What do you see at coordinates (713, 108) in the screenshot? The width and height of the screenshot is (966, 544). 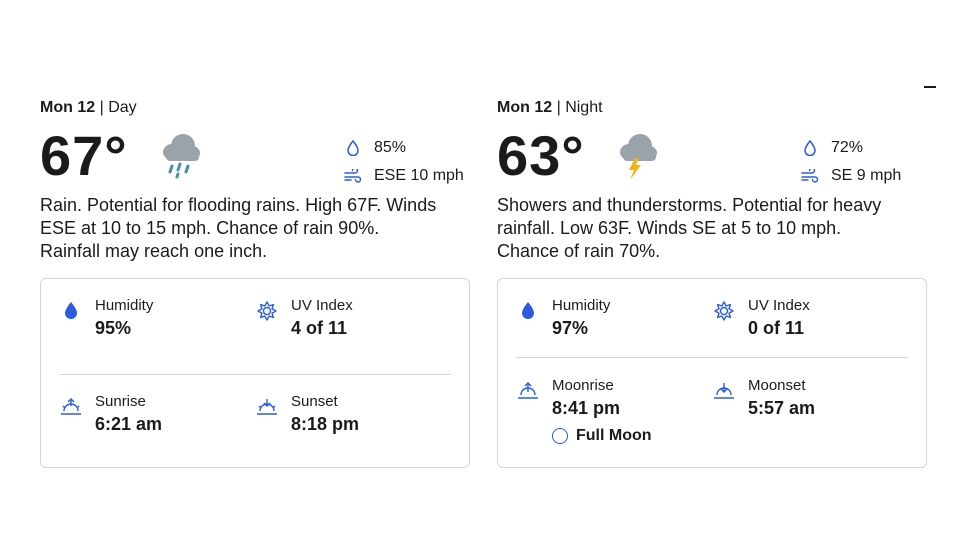 I see `night-header: Mon 12 | Night` at bounding box center [713, 108].